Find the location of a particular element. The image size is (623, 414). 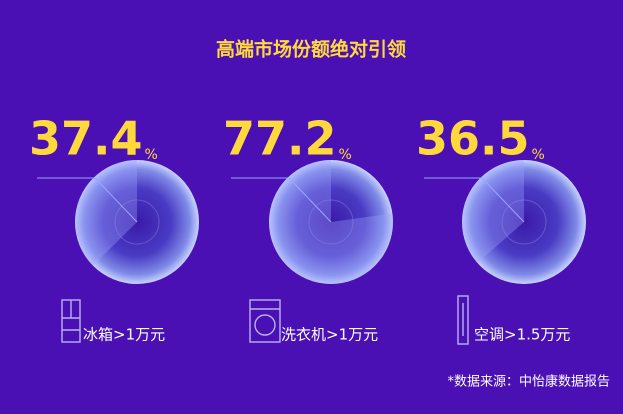

icons is located at coordinates (265, 320).